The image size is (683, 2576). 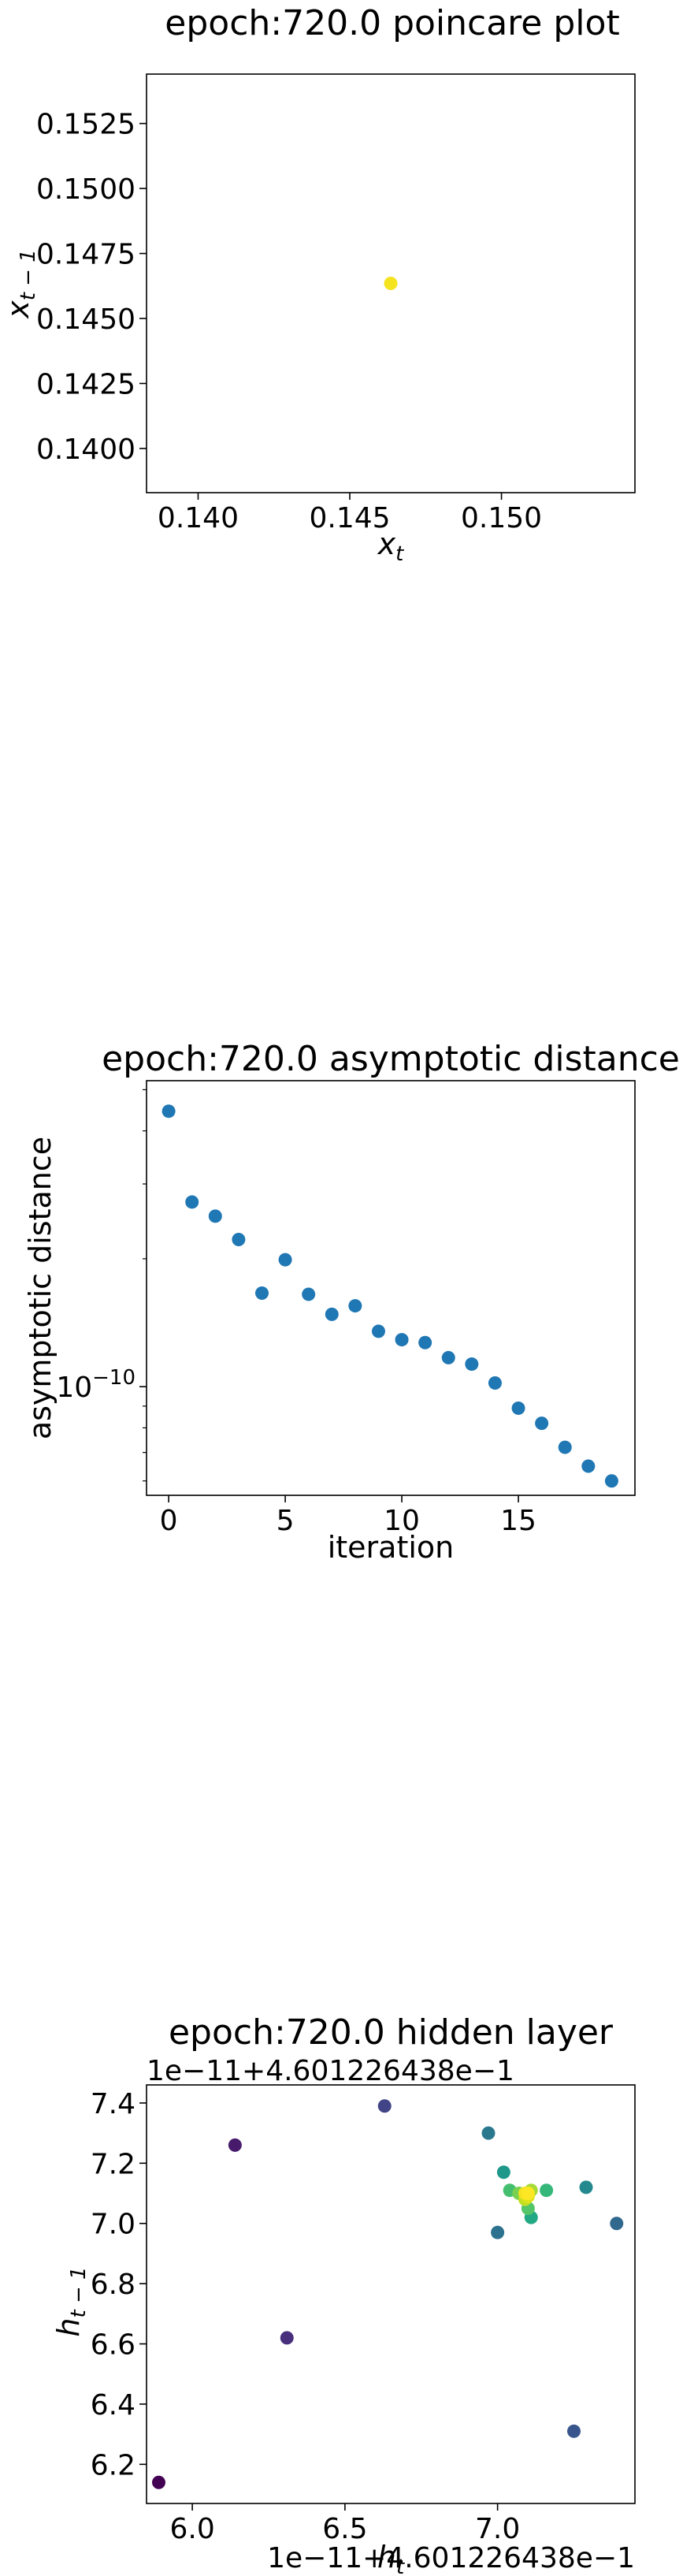 What do you see at coordinates (95, 1385) in the screenshot?
I see `asymptotic-y-tick-label: 10−10` at bounding box center [95, 1385].